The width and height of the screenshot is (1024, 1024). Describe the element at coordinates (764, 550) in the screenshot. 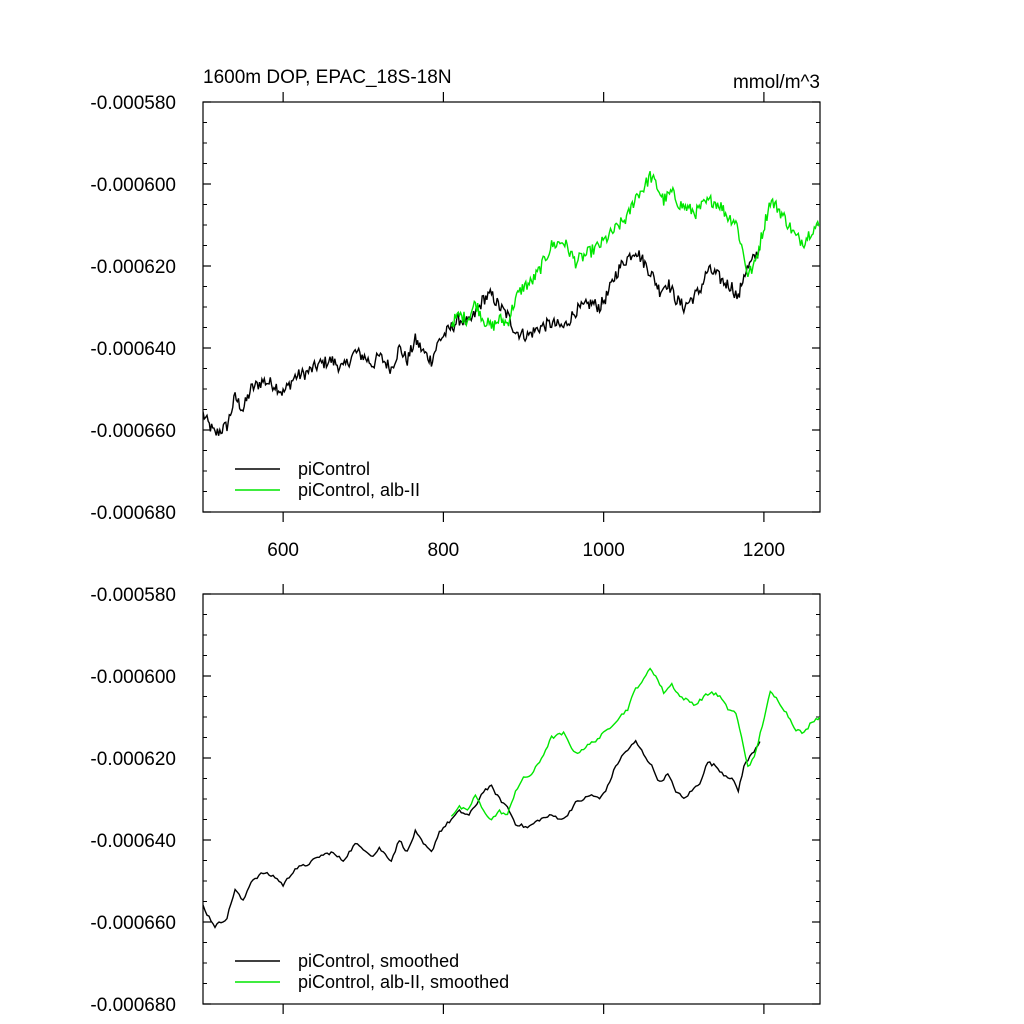

I see `x-tick-label: 1200` at that location.